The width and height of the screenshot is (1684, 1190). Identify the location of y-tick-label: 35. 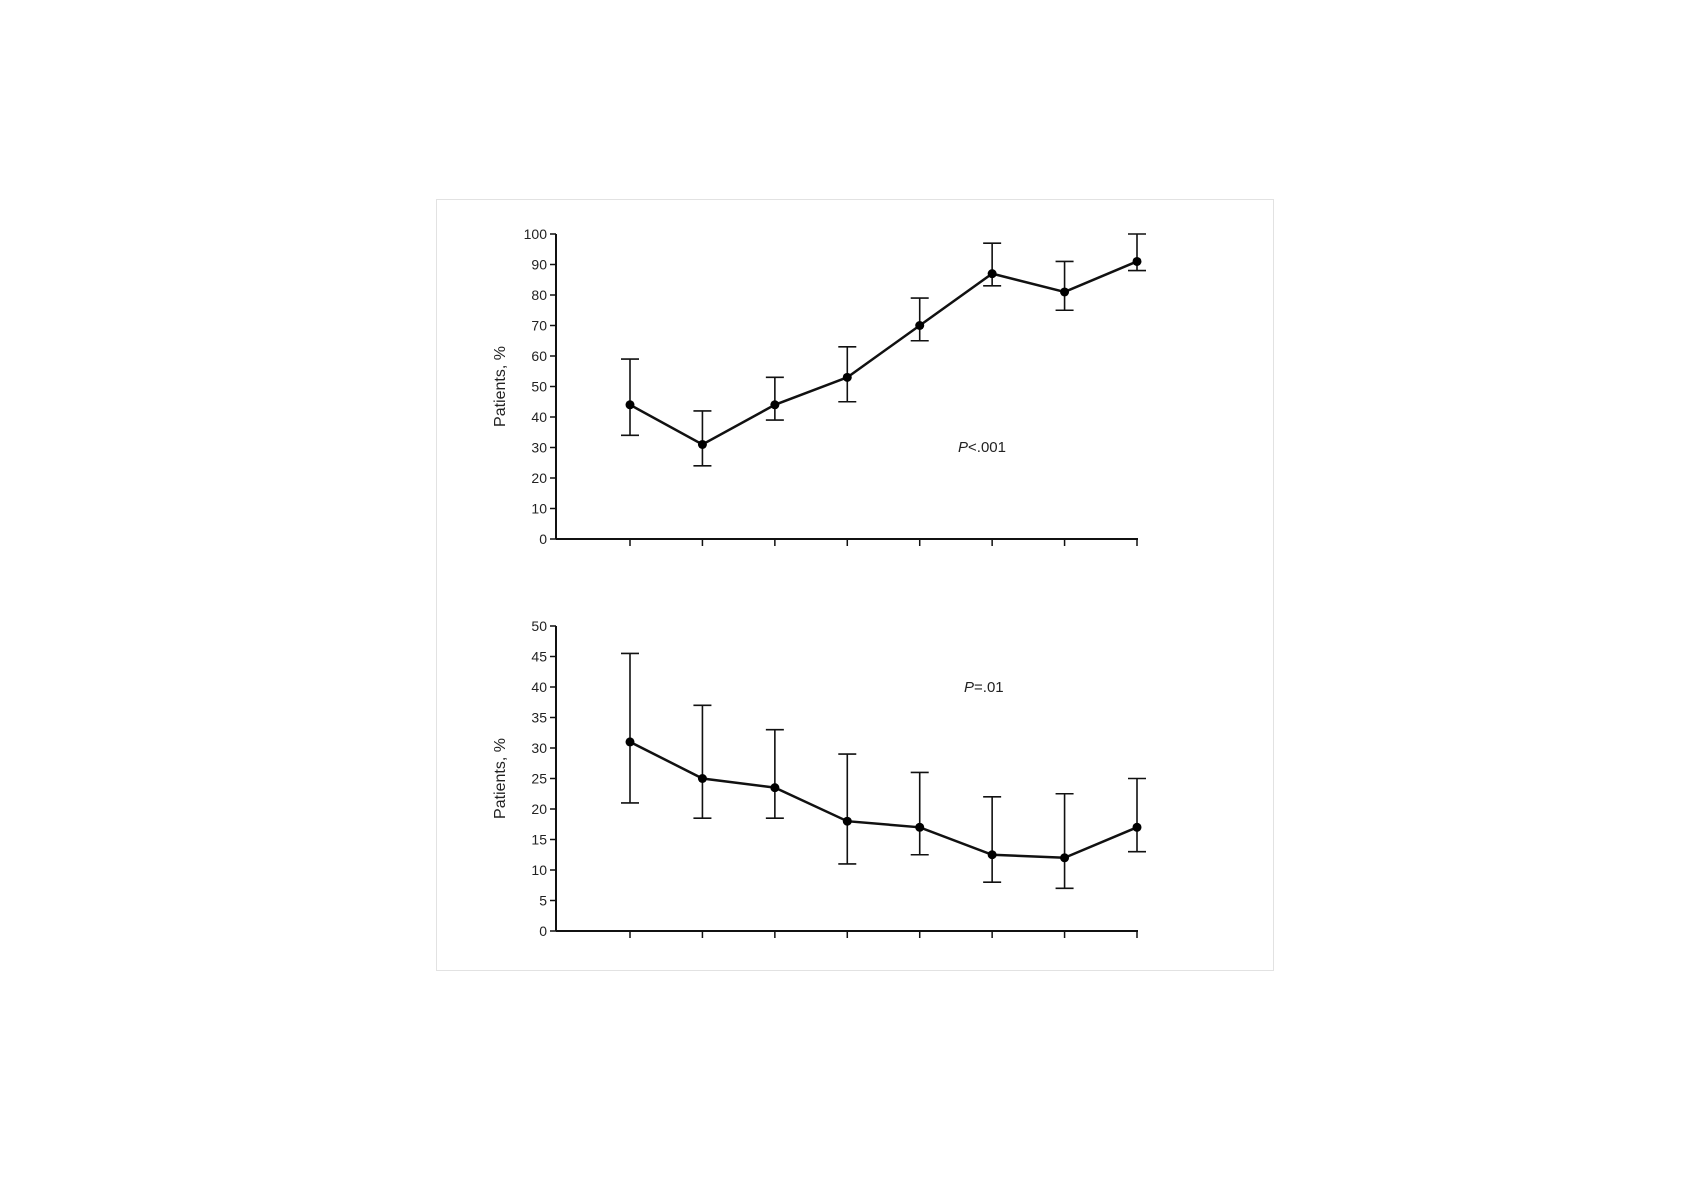
(539, 718).